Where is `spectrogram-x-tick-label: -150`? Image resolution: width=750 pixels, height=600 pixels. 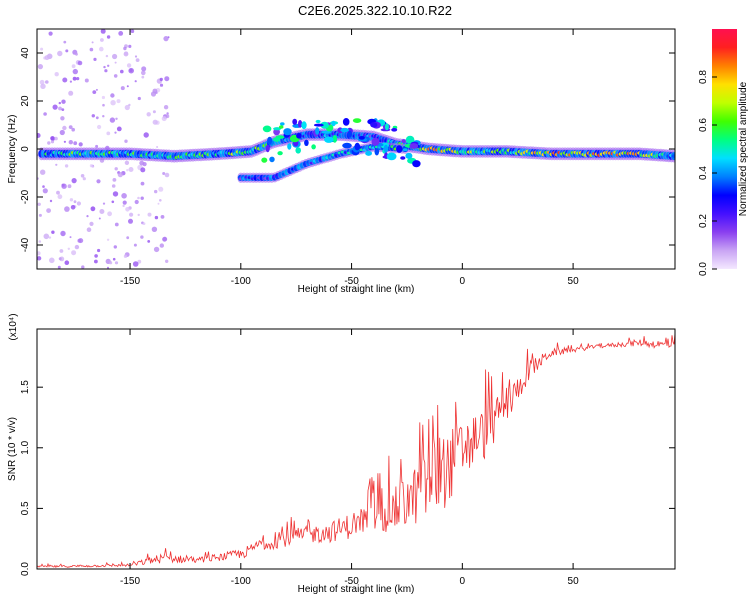
spectrogram-x-tick-label: -150 is located at coordinates (130, 281).